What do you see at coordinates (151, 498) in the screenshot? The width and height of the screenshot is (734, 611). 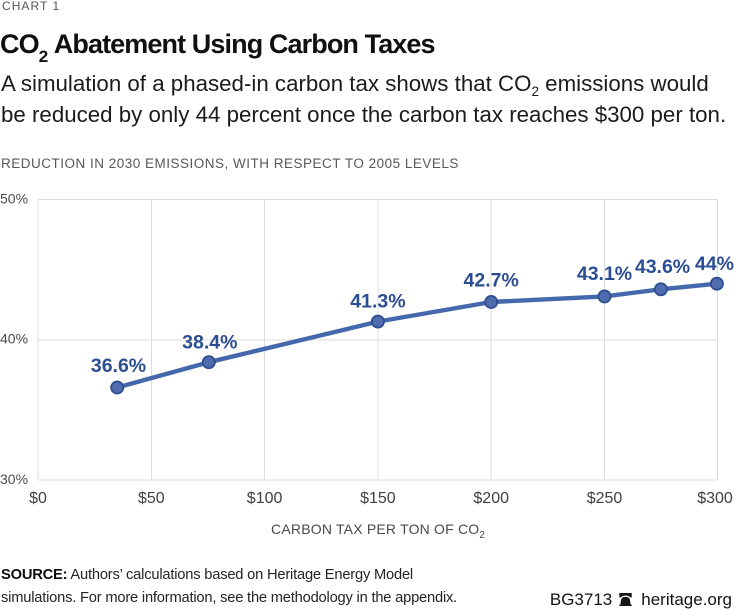 I see `svg-text: $50` at bounding box center [151, 498].